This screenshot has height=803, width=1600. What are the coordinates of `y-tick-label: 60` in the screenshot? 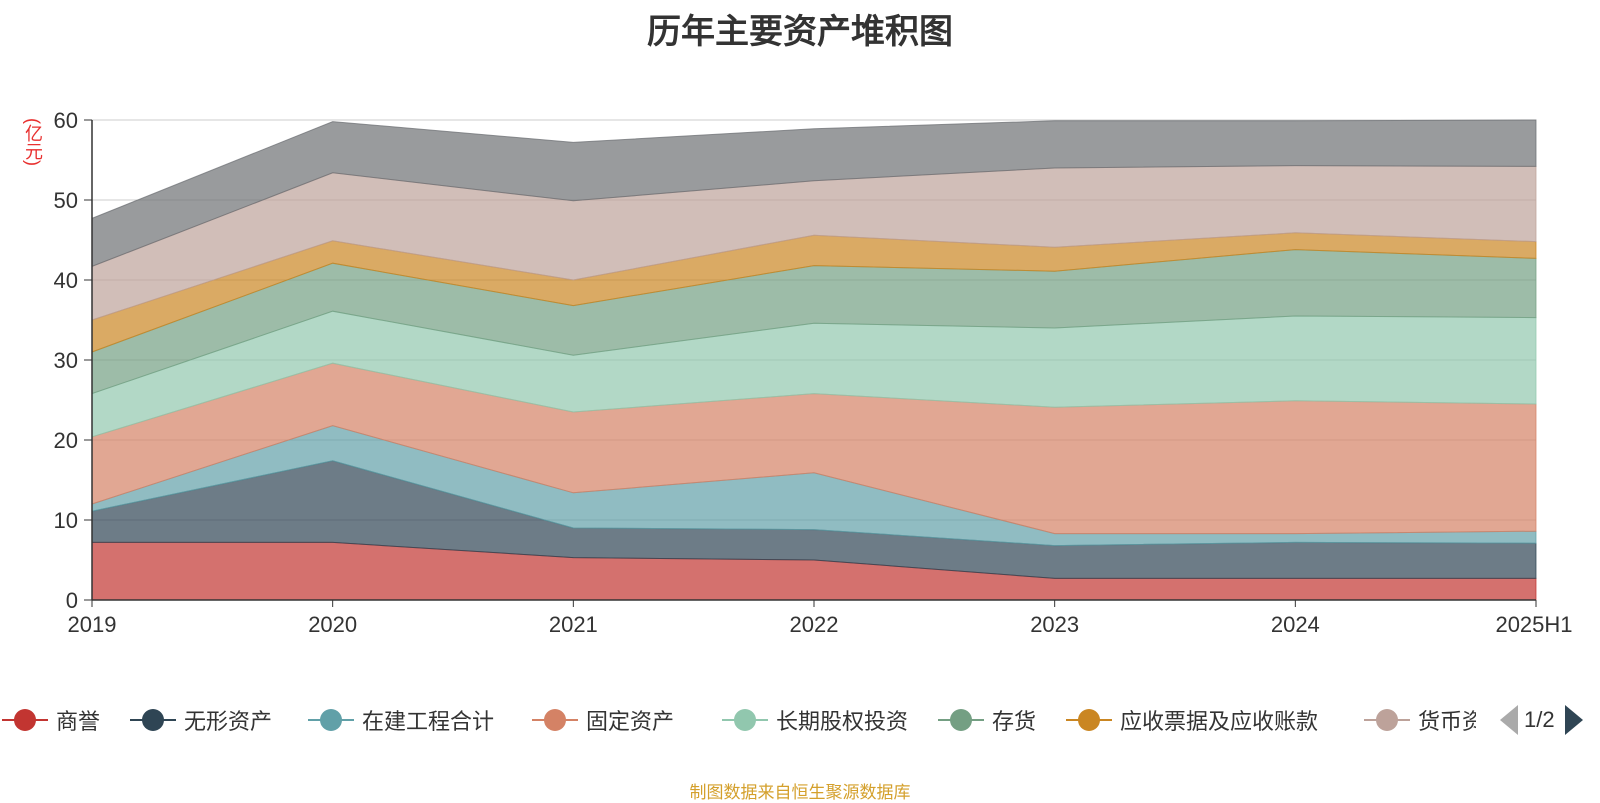 It's located at (66, 120).